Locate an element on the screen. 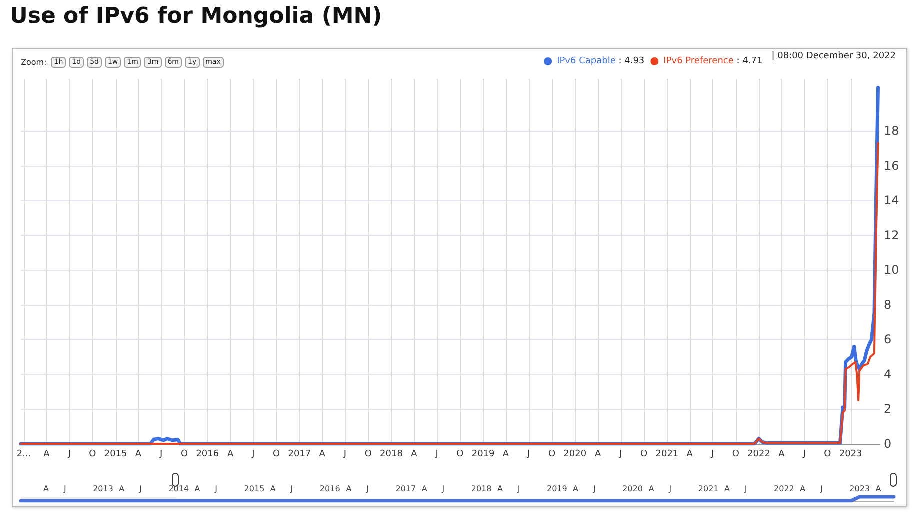  y-tick-label: 4 is located at coordinates (888, 374).